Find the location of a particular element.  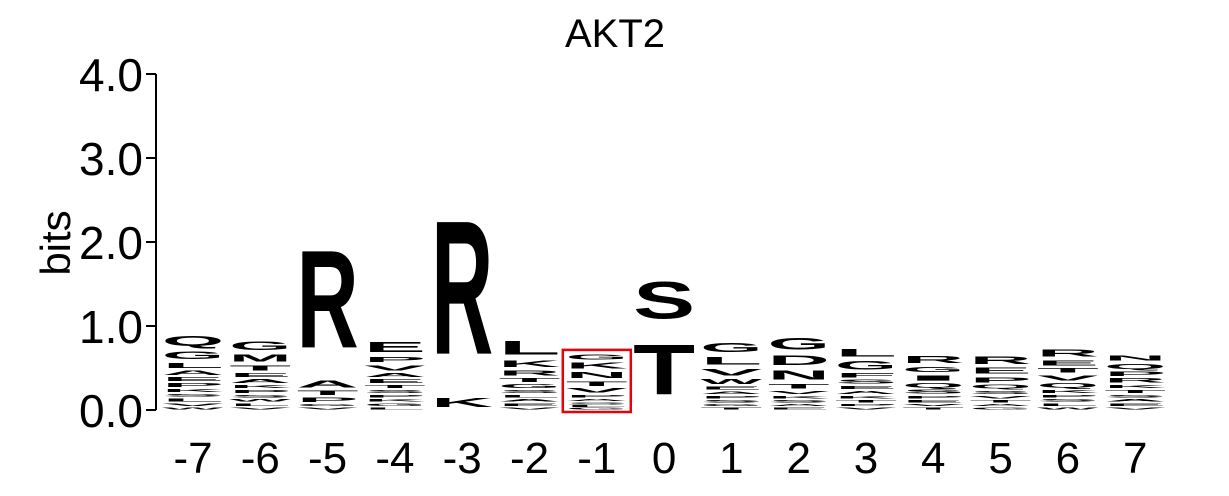

residue-letter: M is located at coordinates (260, 358).